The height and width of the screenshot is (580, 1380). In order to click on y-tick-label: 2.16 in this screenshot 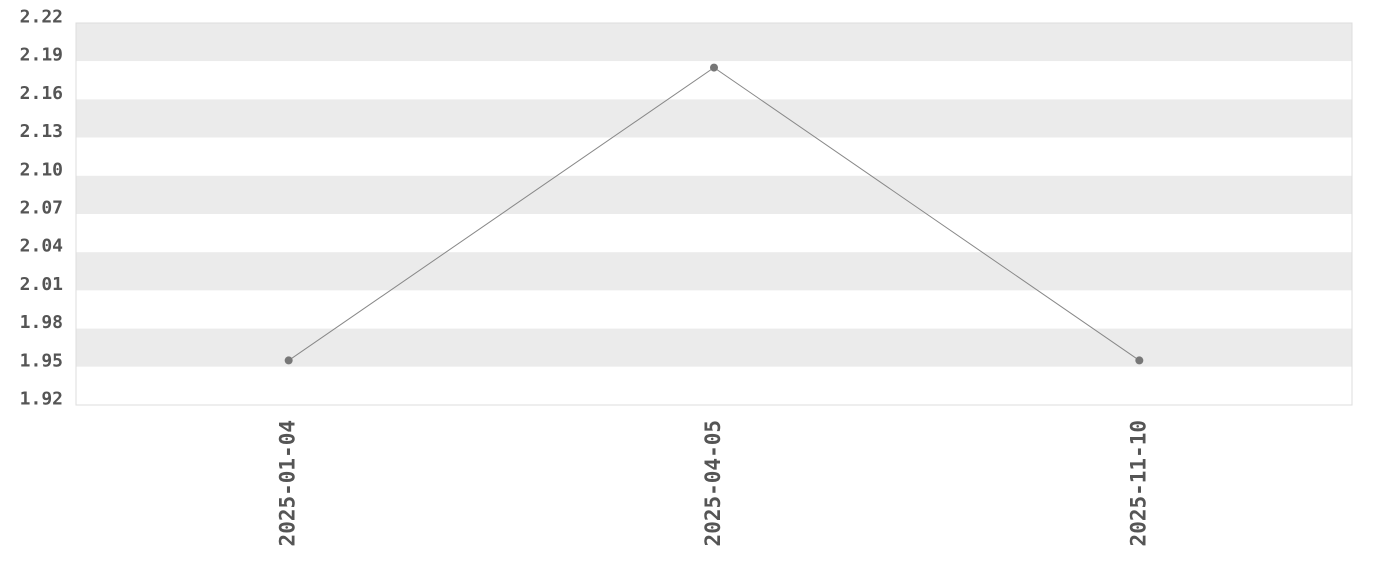, I will do `click(41, 93)`.